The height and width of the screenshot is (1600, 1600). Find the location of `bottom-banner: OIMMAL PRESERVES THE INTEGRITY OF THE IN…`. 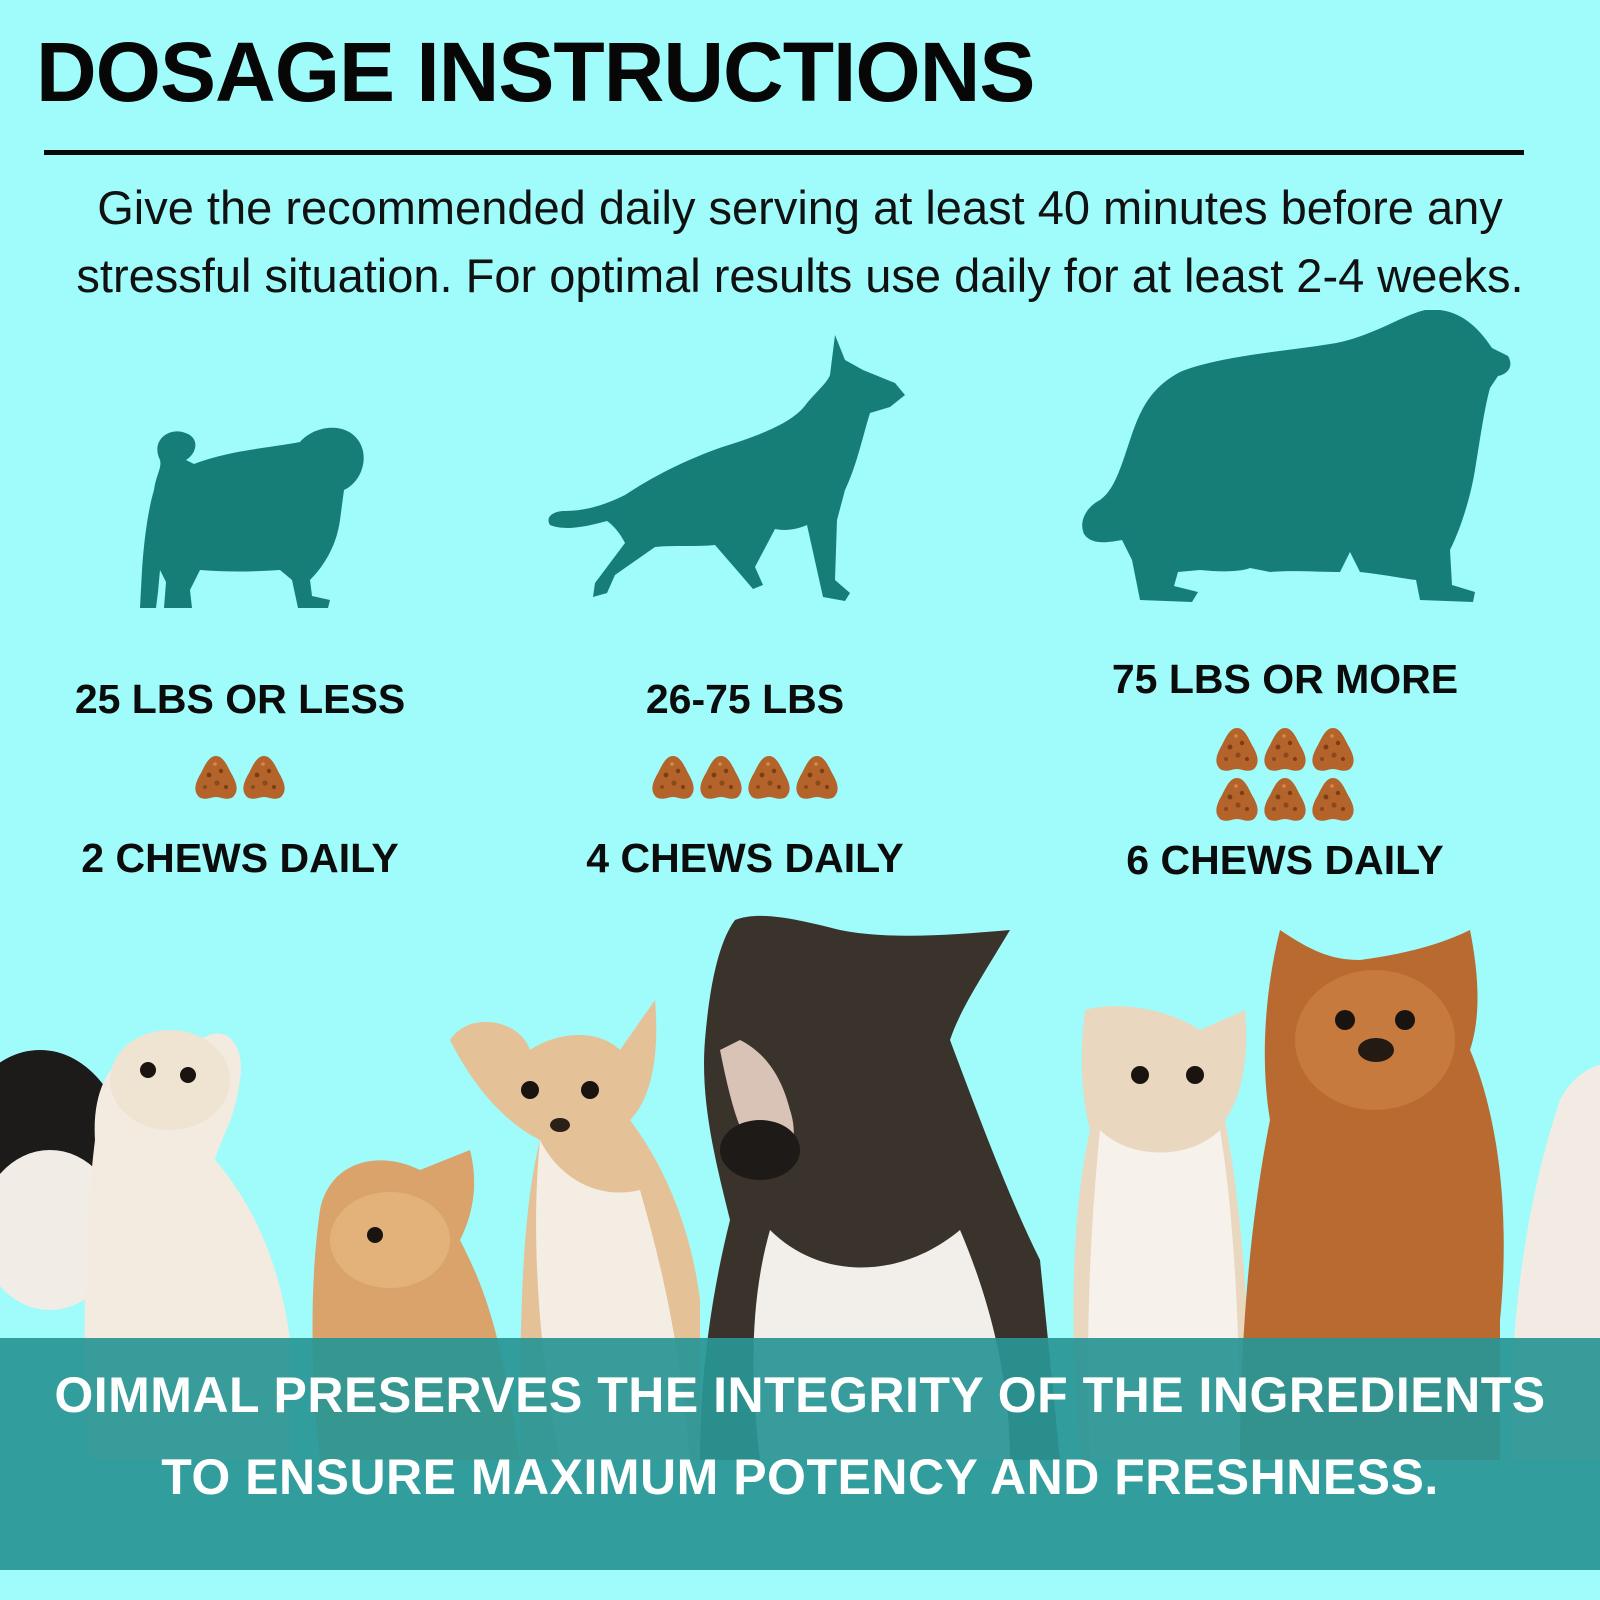

bottom-banner: OIMMAL PRESERVES THE INTEGRITY OF THE IN… is located at coordinates (800, 1454).